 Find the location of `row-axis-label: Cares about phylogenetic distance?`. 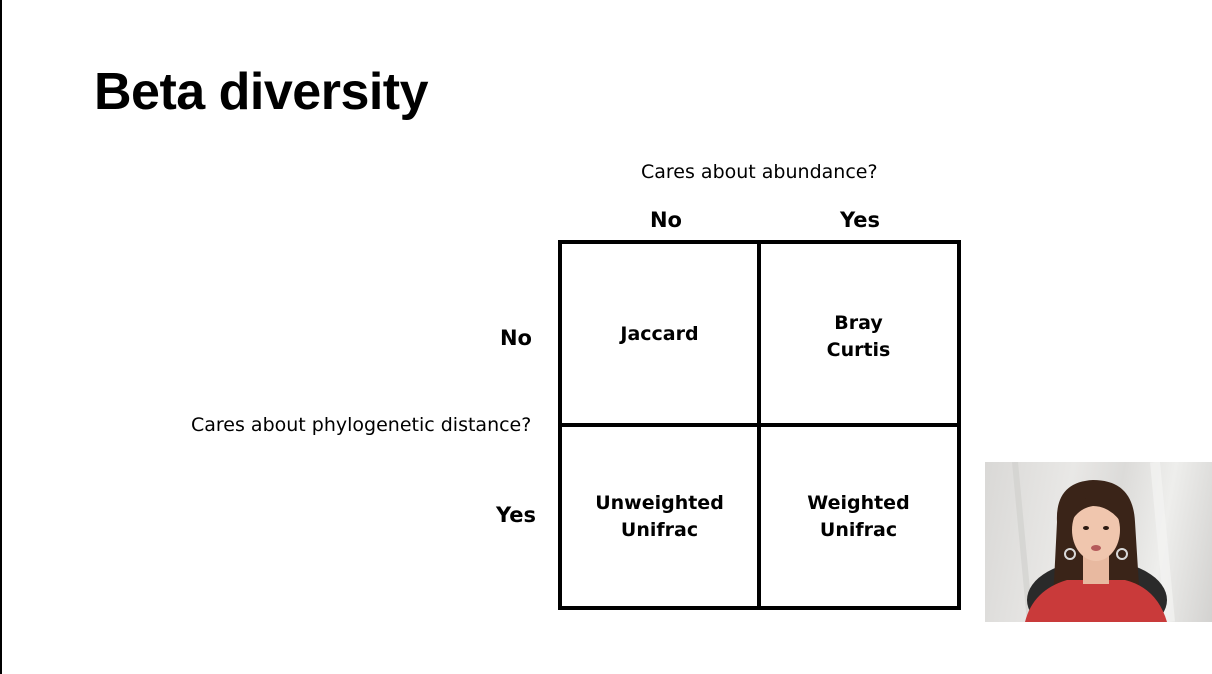

row-axis-label: Cares about phylogenetic distance? is located at coordinates (361, 425).